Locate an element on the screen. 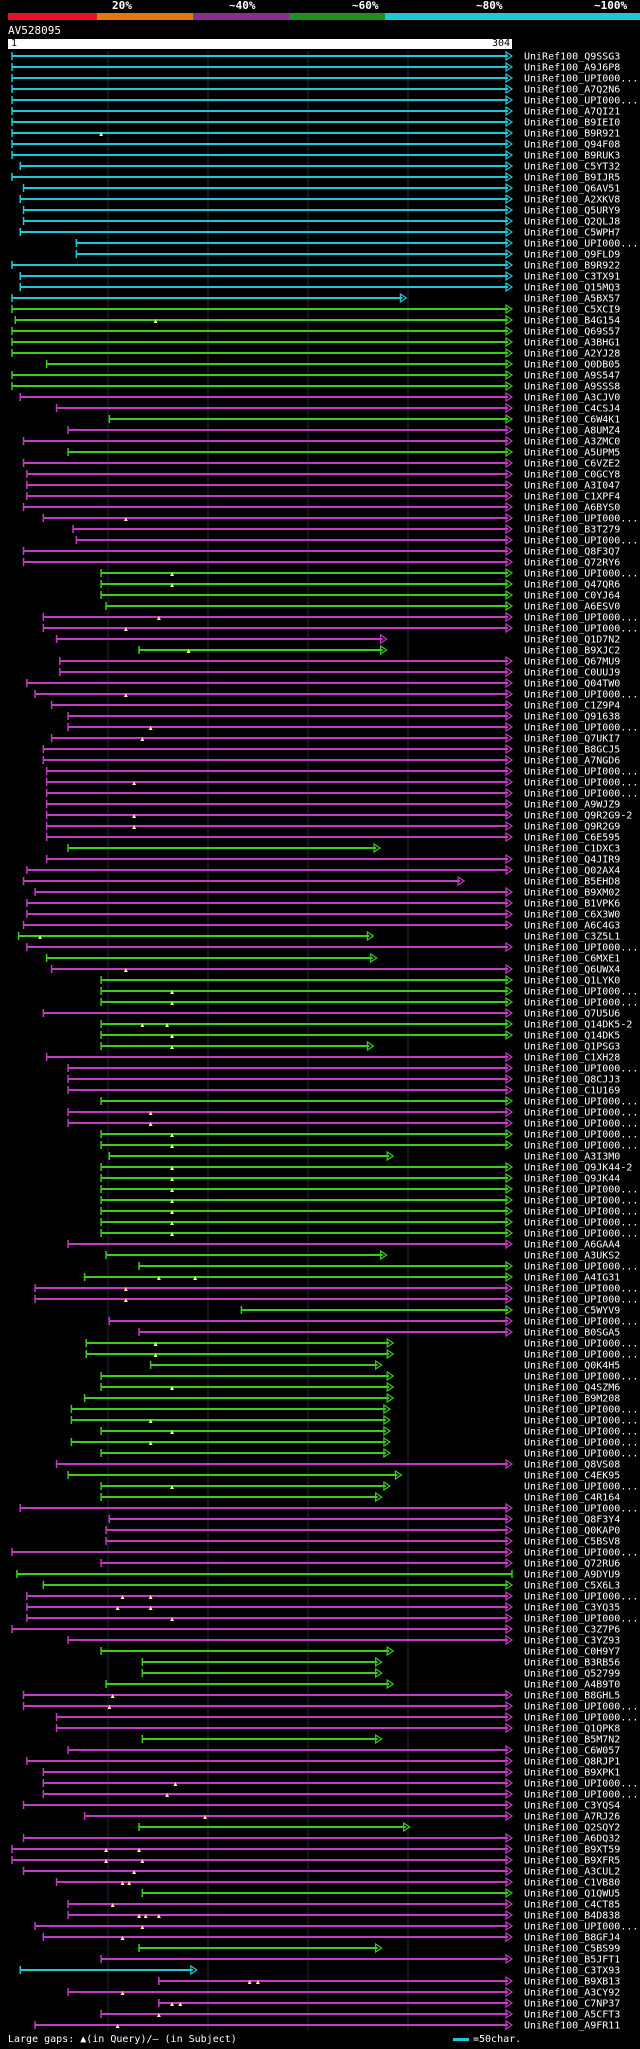  hit-label: UniRef100_C1VB80 is located at coordinates (572, 1883).